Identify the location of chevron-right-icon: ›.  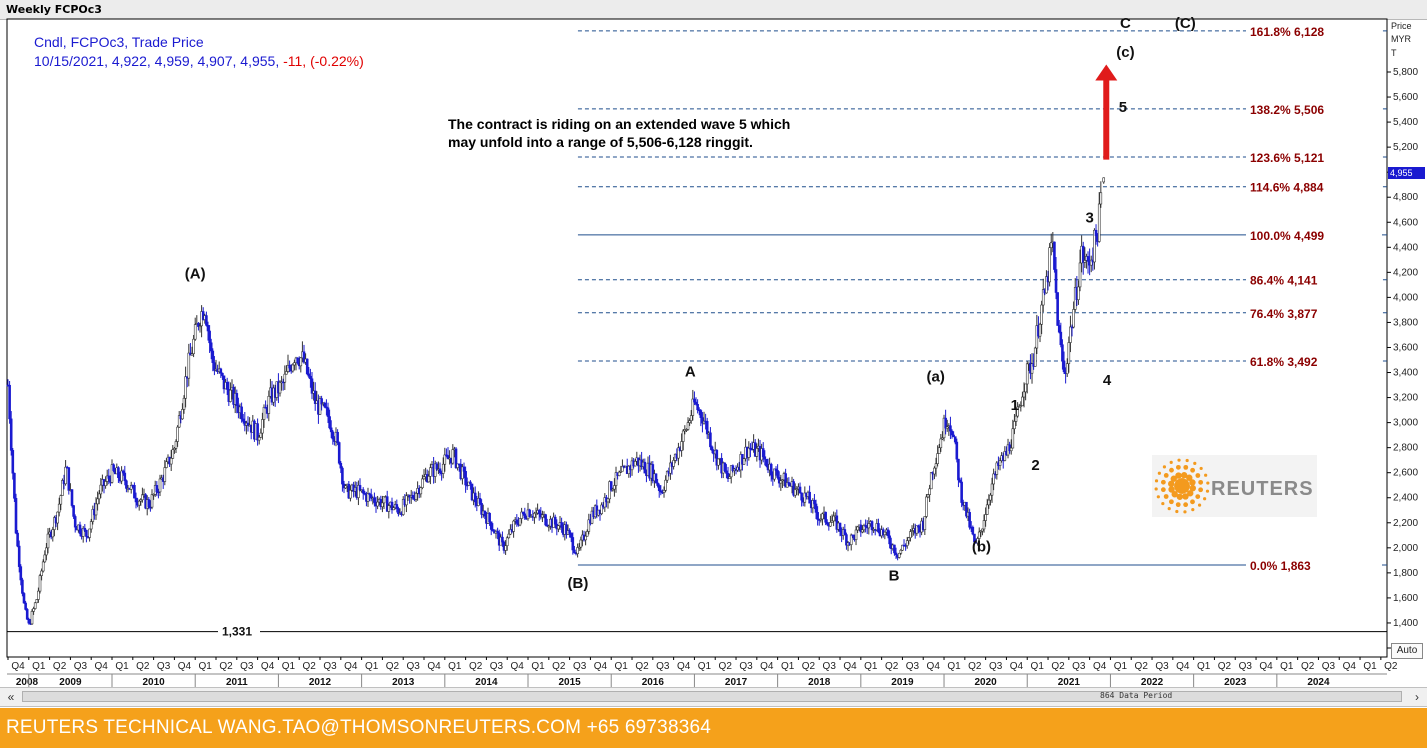
(1417, 697).